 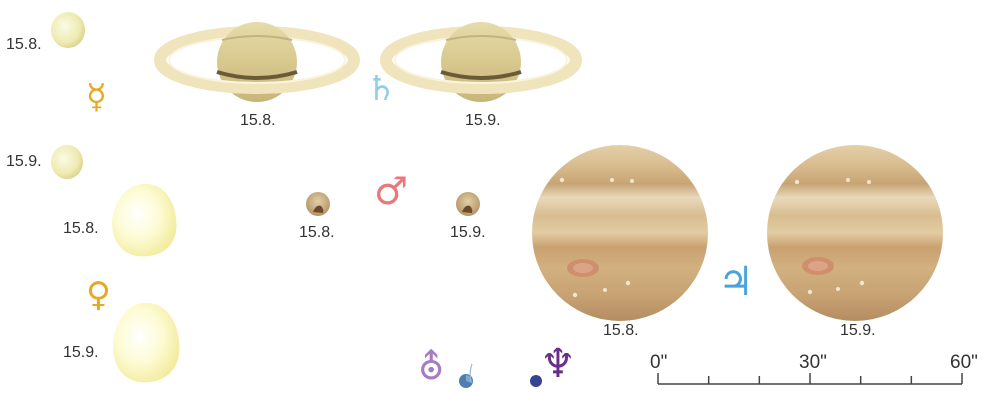 I want to click on angular-scale-bar, so click(x=810, y=379).